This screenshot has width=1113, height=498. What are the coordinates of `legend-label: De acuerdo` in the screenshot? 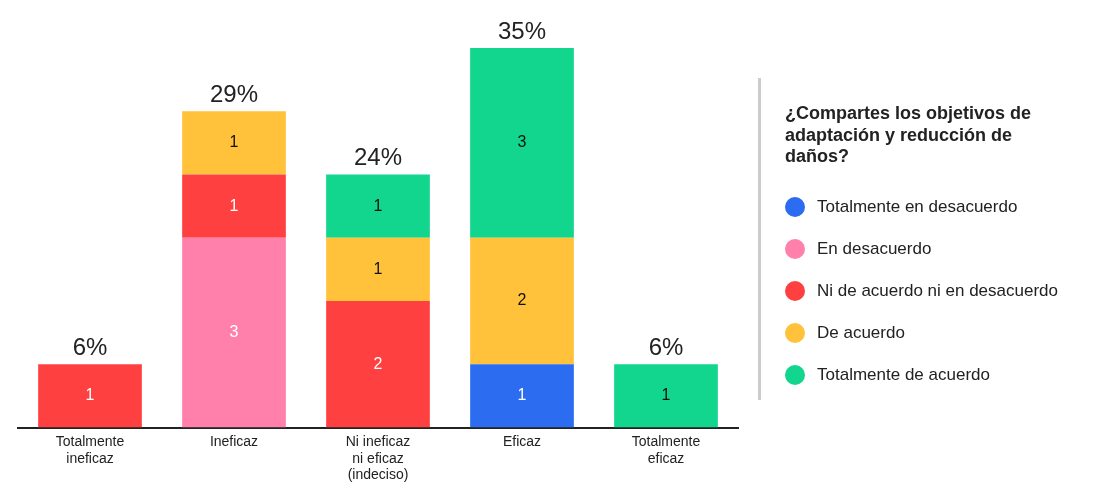 It's located at (861, 332).